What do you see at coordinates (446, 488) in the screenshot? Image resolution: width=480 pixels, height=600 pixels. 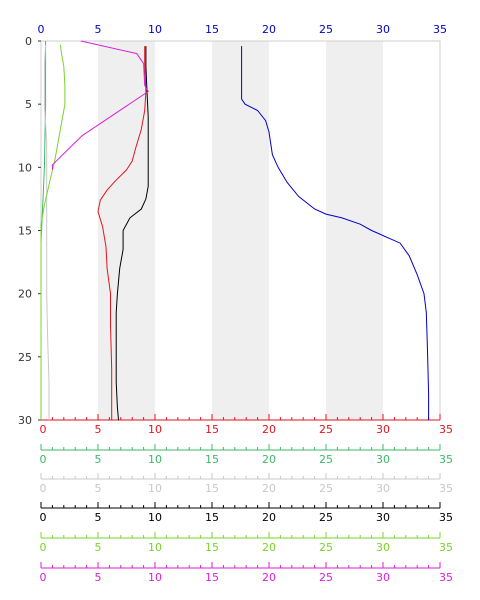 I see `gray-axis-tick-label-35: 35` at bounding box center [446, 488].